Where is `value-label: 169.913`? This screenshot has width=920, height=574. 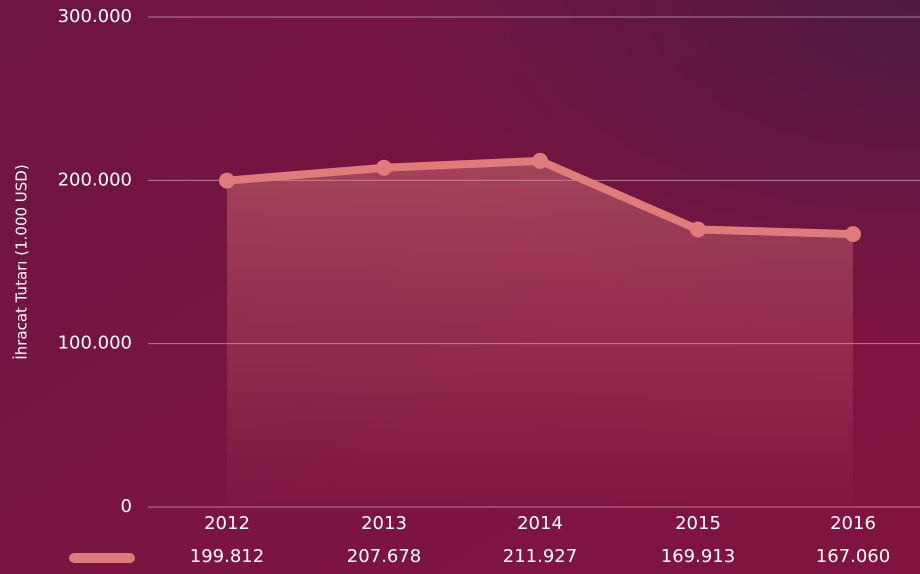 value-label: 169.913 is located at coordinates (698, 556).